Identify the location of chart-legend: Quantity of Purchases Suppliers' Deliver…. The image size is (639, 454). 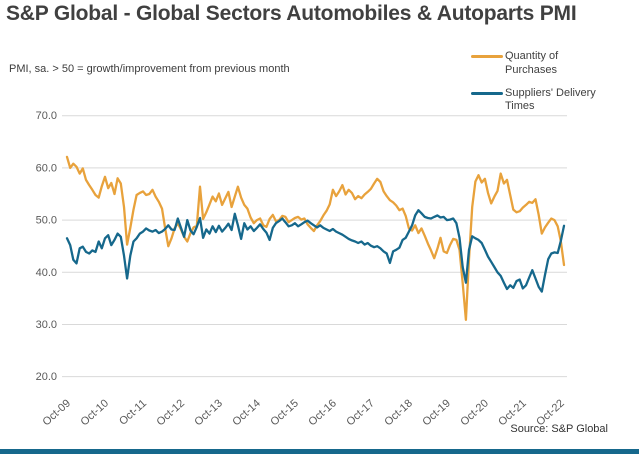
(546, 86).